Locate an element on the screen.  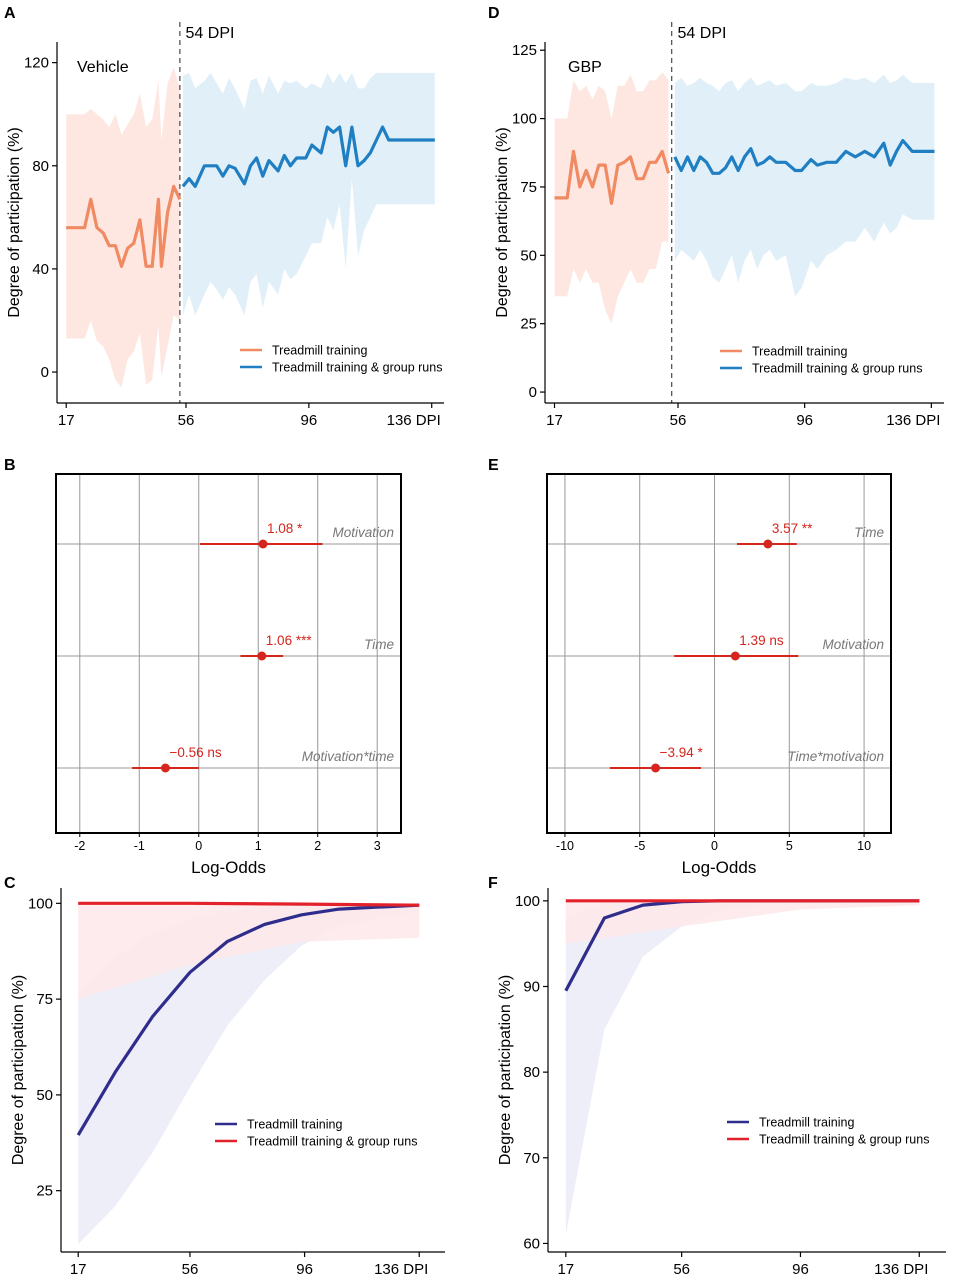
e-estimate-label-1: 3.57 ** is located at coordinates (792, 528).